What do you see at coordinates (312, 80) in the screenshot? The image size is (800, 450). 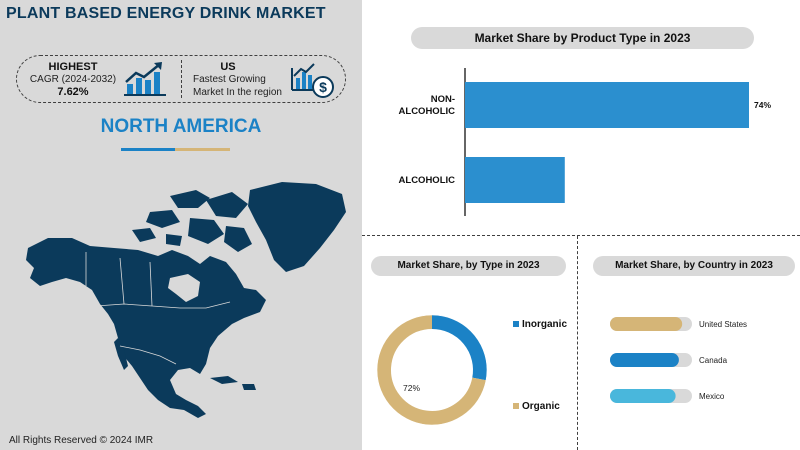 I see `dollar-growth-icon: $` at bounding box center [312, 80].